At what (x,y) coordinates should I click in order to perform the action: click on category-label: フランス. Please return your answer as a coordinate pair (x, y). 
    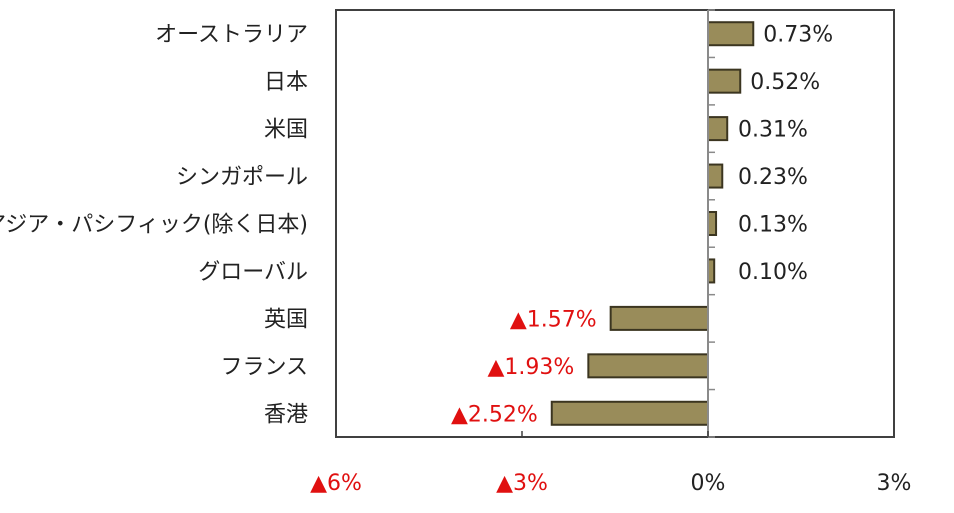
    Looking at the image, I should click on (264, 367).